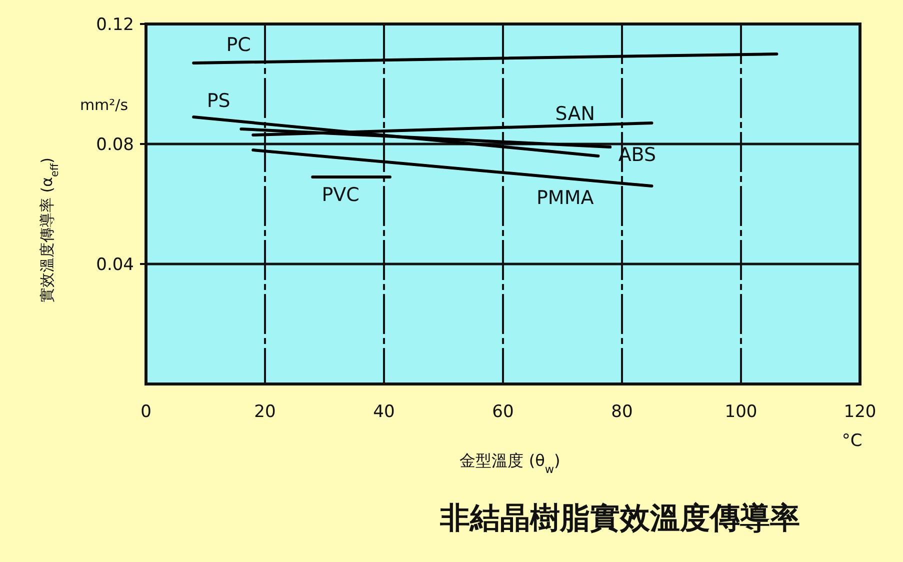 The height and width of the screenshot is (562, 903). What do you see at coordinates (852, 441) in the screenshot?
I see `text: °C` at bounding box center [852, 441].